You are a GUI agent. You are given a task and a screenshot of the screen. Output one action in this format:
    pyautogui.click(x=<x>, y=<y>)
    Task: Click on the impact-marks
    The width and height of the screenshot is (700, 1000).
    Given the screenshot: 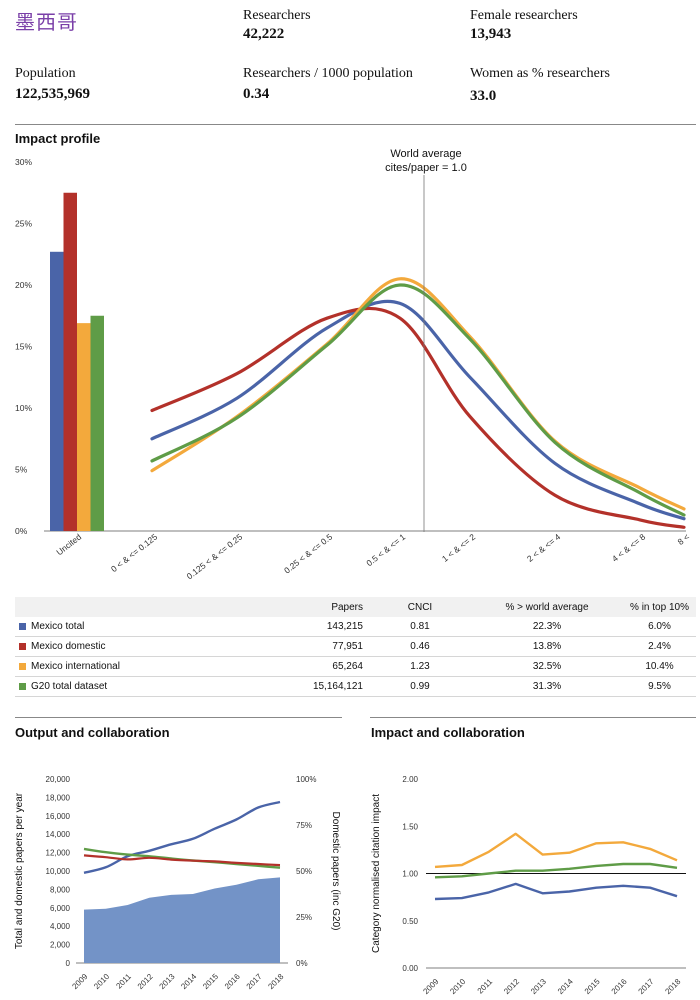 What is the action you would take?
    pyautogui.click(x=556, y=866)
    